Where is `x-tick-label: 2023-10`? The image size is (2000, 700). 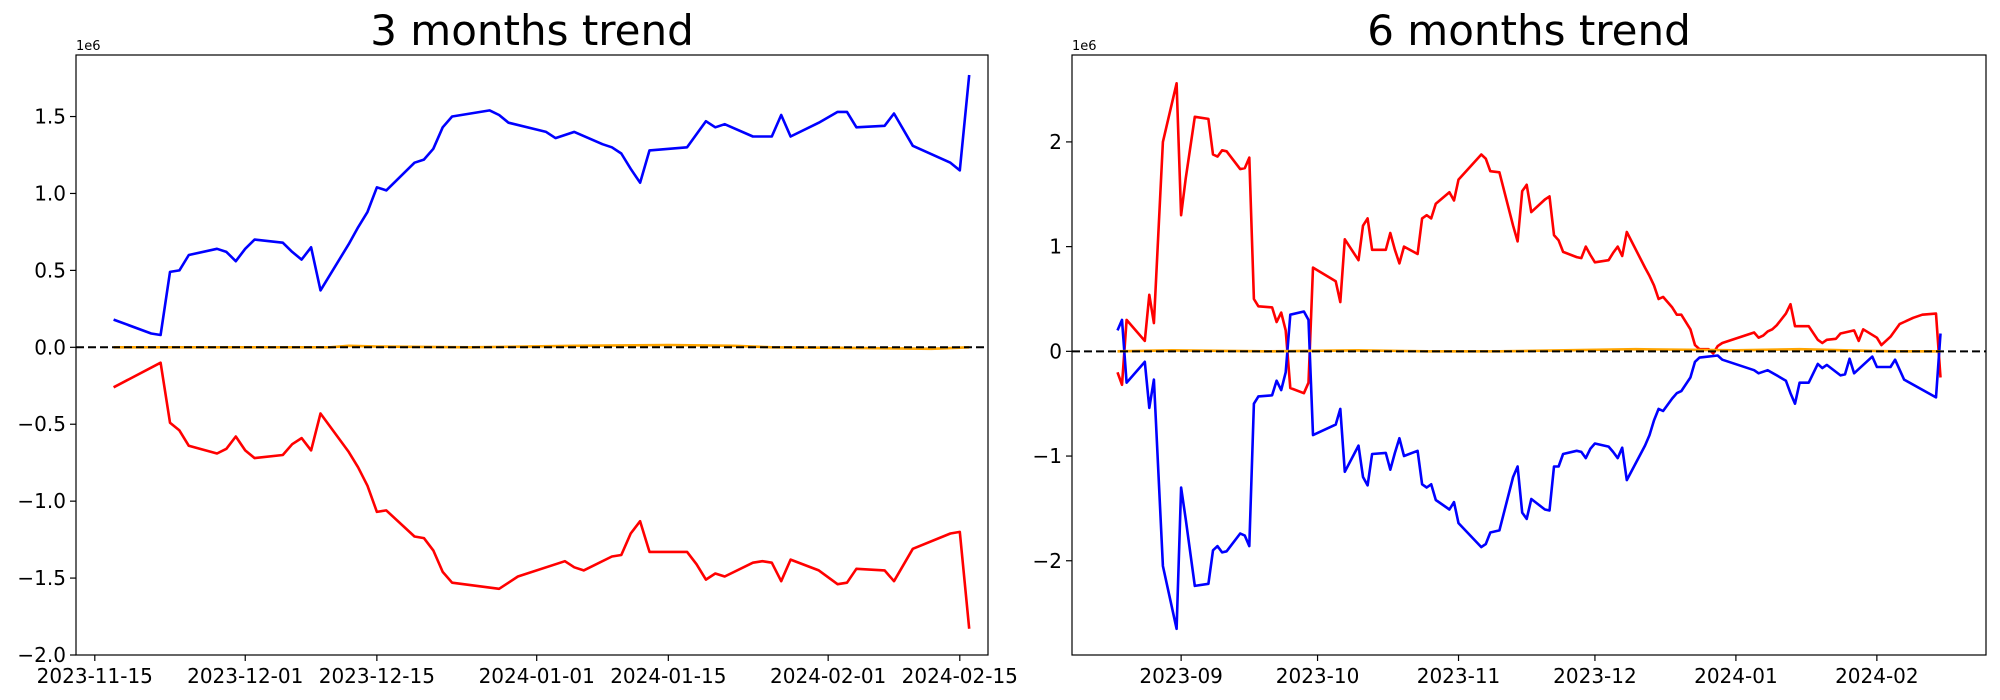 x-tick-label: 2023-10 is located at coordinates (1318, 676).